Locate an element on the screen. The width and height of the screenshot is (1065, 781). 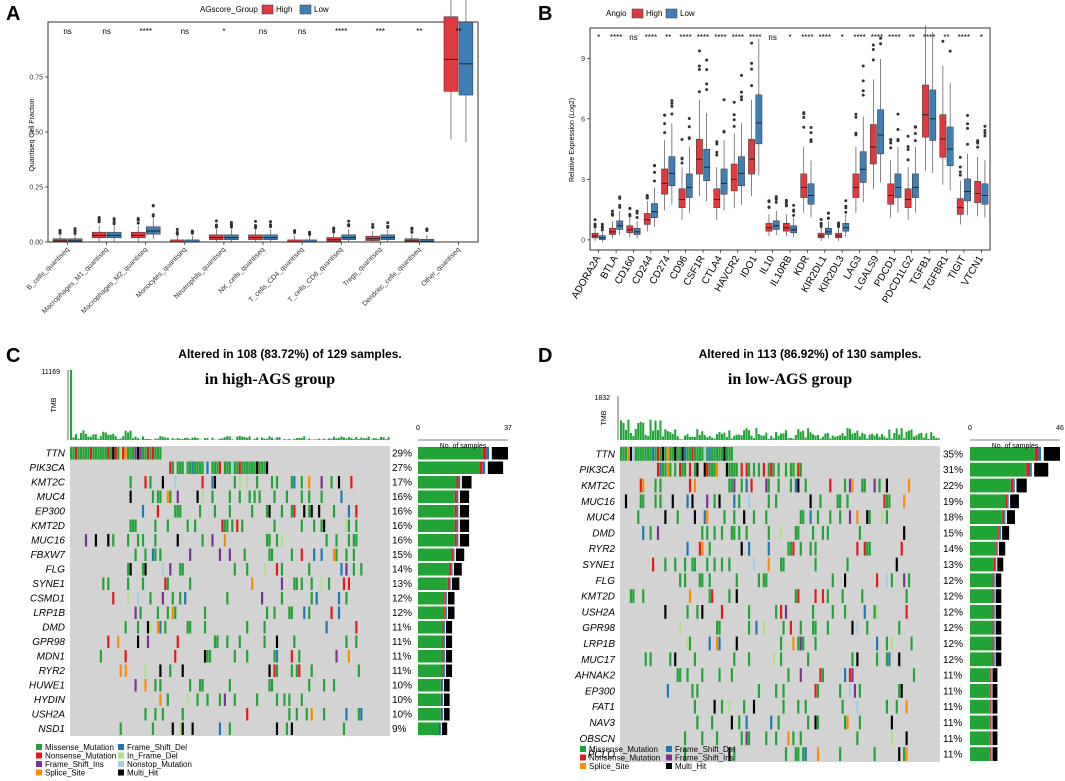
gene-label: SYNE1 is located at coordinates (48, 584).